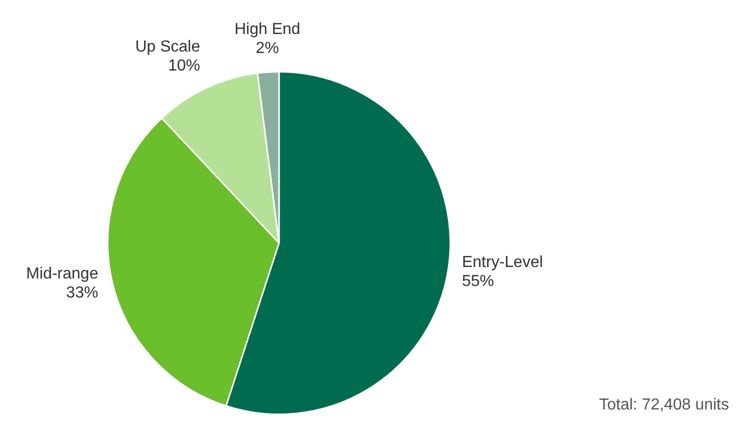 This screenshot has height=421, width=741. What do you see at coordinates (184, 65) in the screenshot?
I see `data-label: 10%` at bounding box center [184, 65].